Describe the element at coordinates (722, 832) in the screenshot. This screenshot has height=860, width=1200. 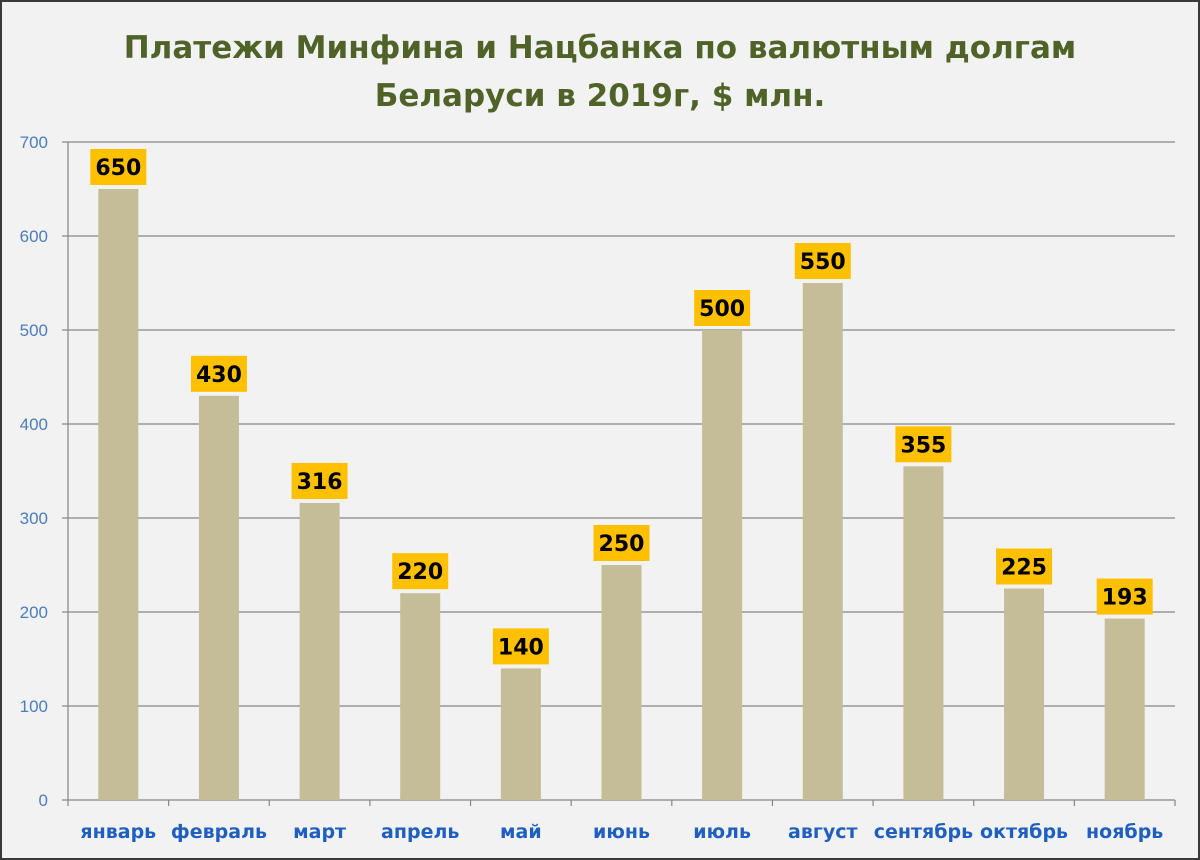
I see `x-category-label: июль` at that location.